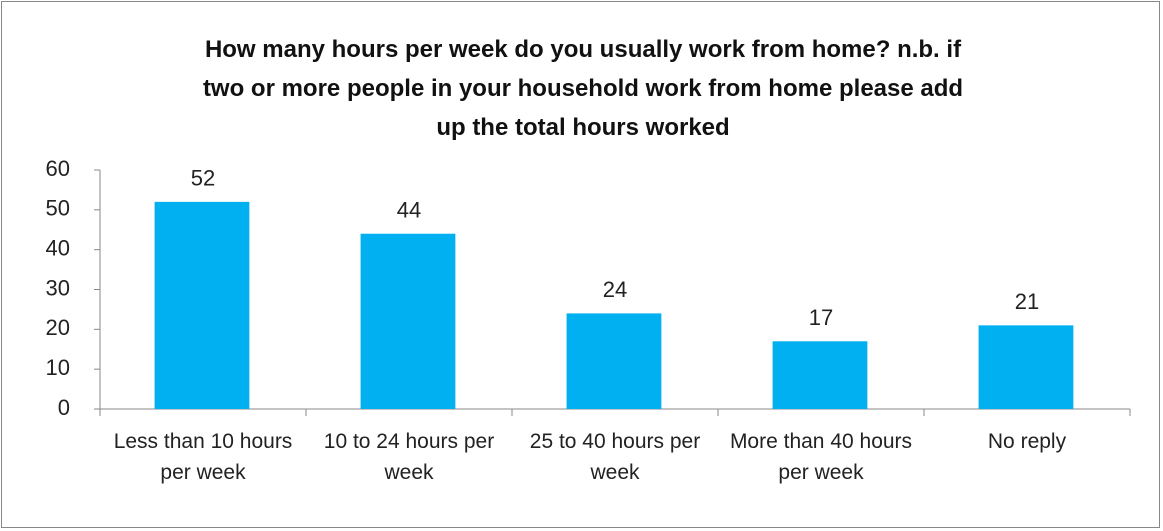 The height and width of the screenshot is (531, 1163). Describe the element at coordinates (615, 457) in the screenshot. I see `x-tick-label: 25 to 40 hours per week` at that location.